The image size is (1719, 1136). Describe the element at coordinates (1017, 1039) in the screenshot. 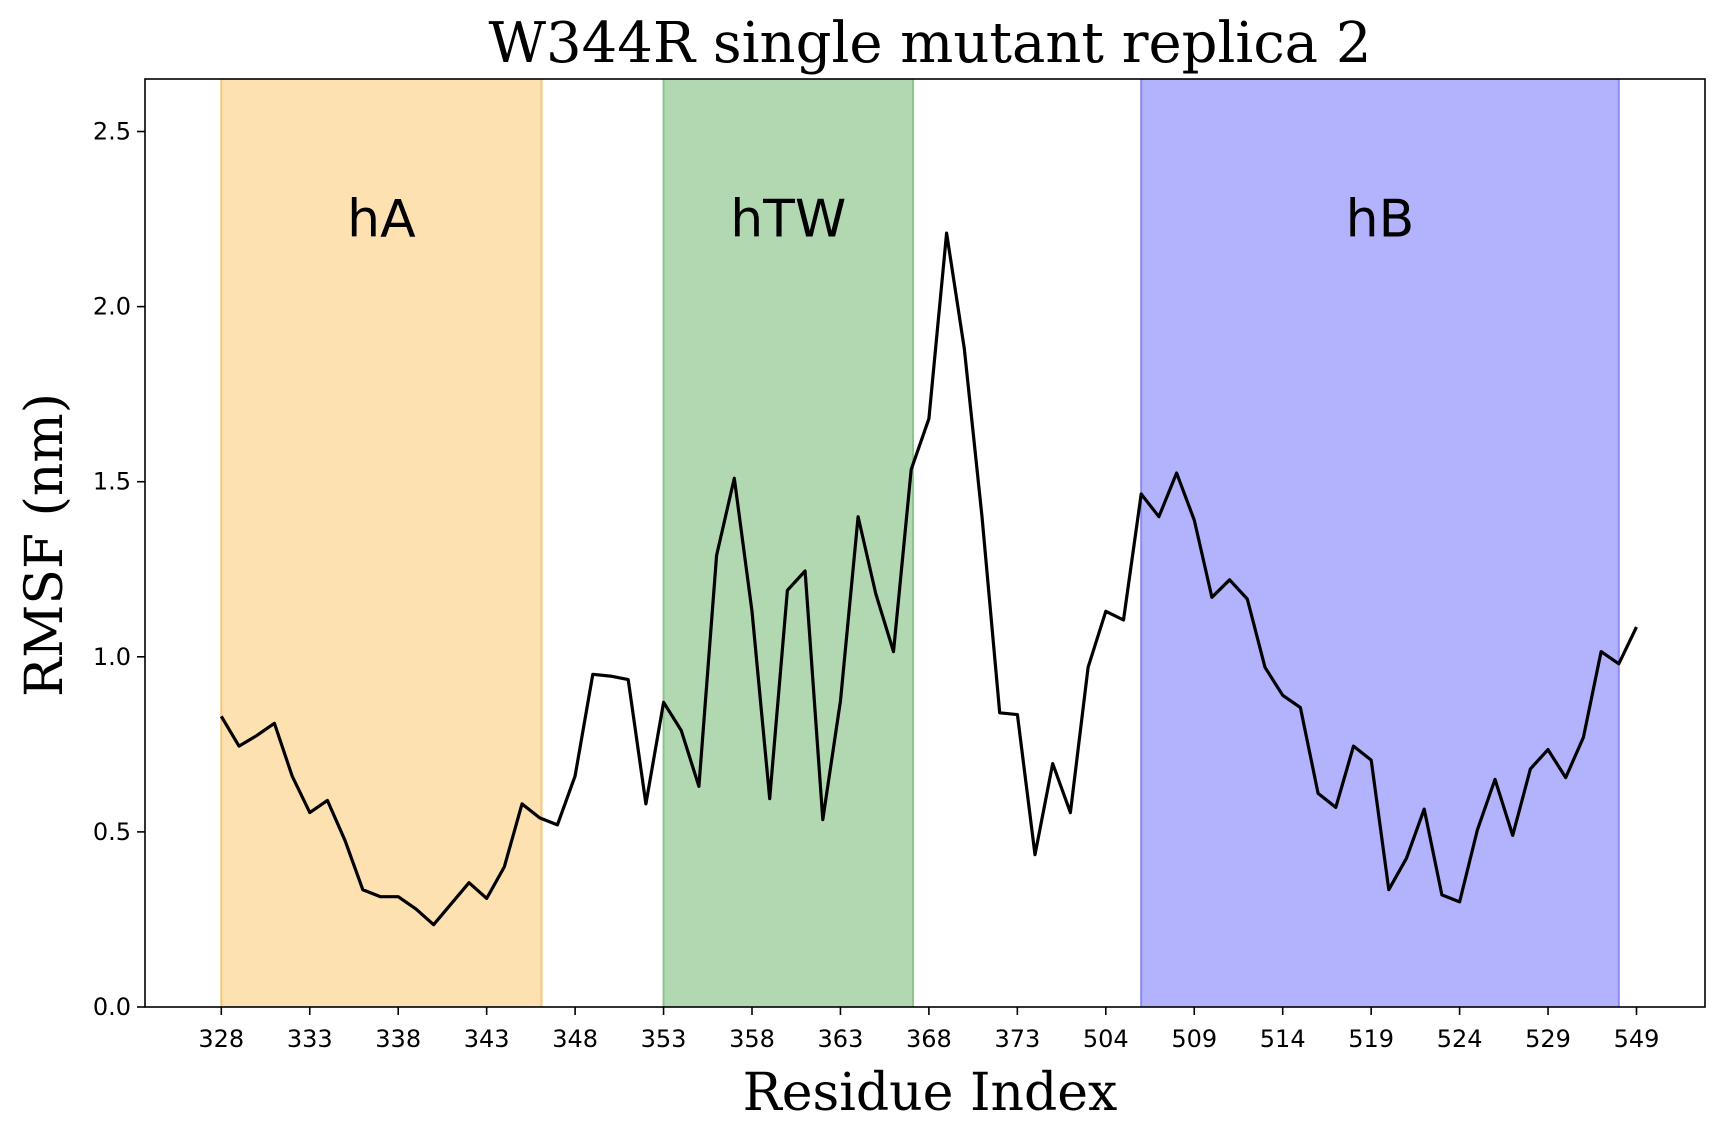

I see `x-tick-label: 373` at that location.